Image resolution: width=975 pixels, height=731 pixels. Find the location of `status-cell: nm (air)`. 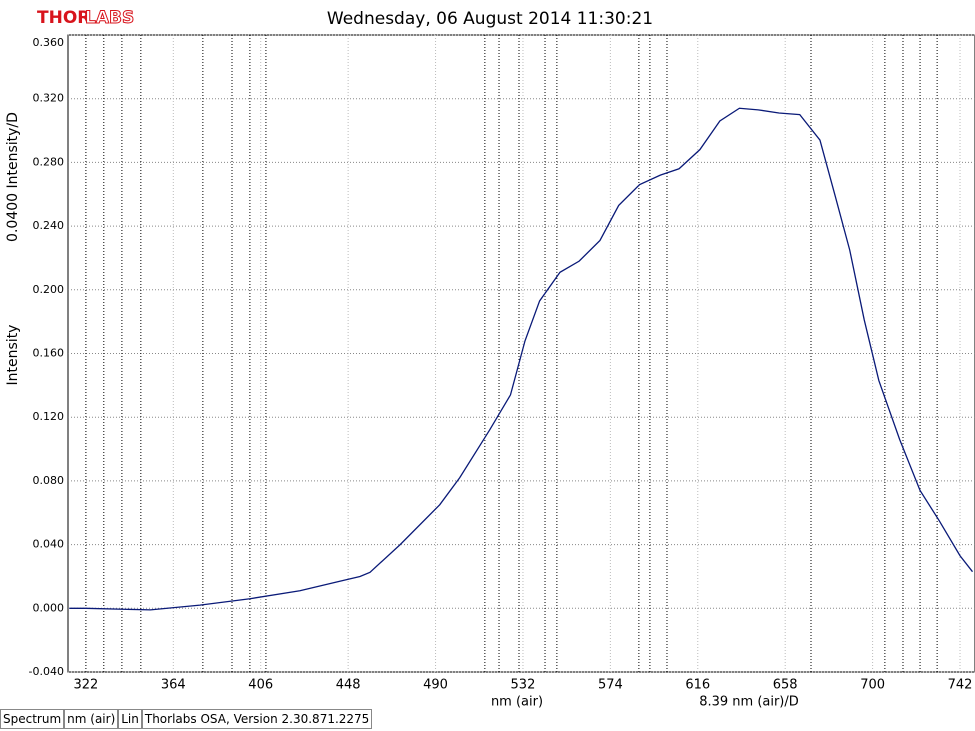

status-cell: nm (air) is located at coordinates (91, 719).